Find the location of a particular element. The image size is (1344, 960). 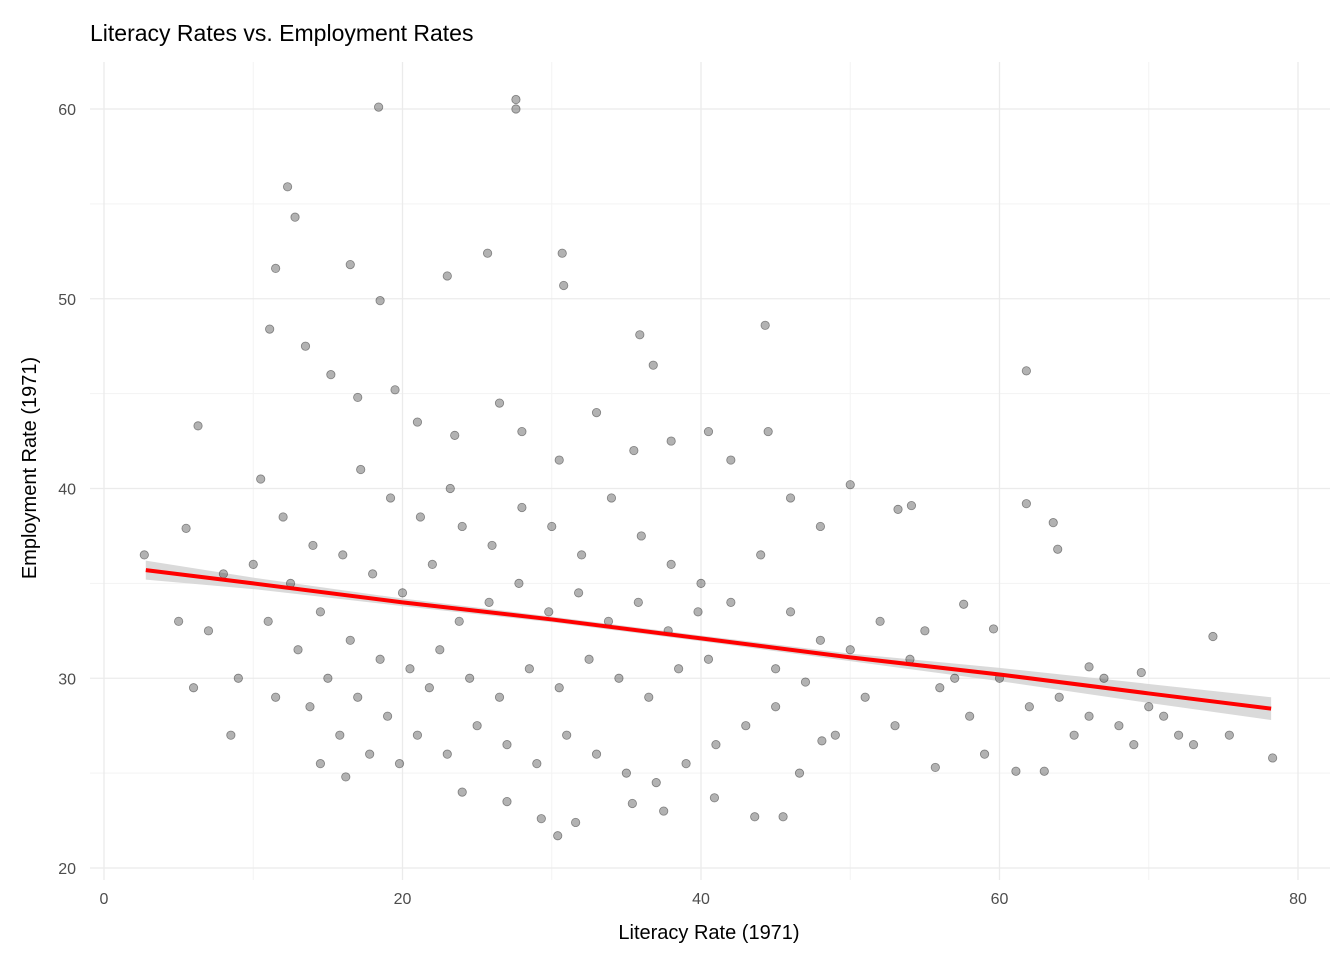

y-tick-label: 60 is located at coordinates (67, 110).